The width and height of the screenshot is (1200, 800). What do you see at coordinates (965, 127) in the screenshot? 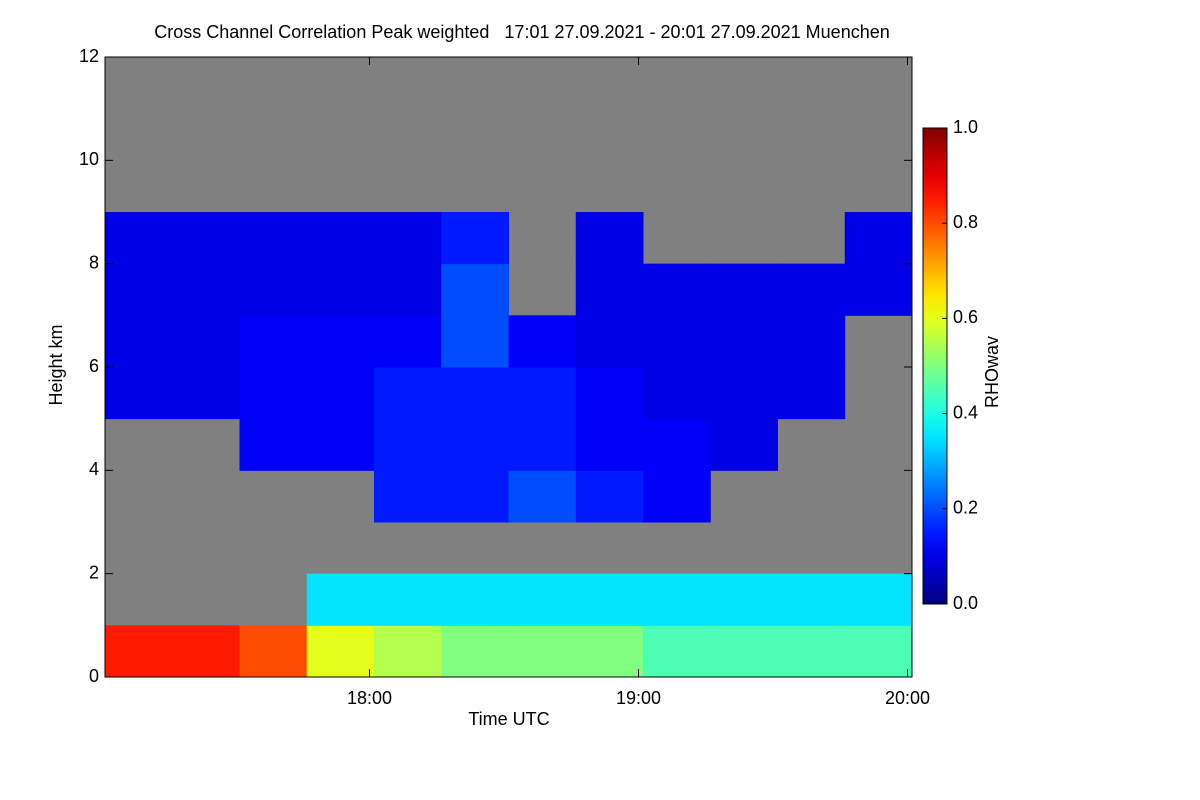
I see `colorbar-tick-label: 1.0` at bounding box center [965, 127].